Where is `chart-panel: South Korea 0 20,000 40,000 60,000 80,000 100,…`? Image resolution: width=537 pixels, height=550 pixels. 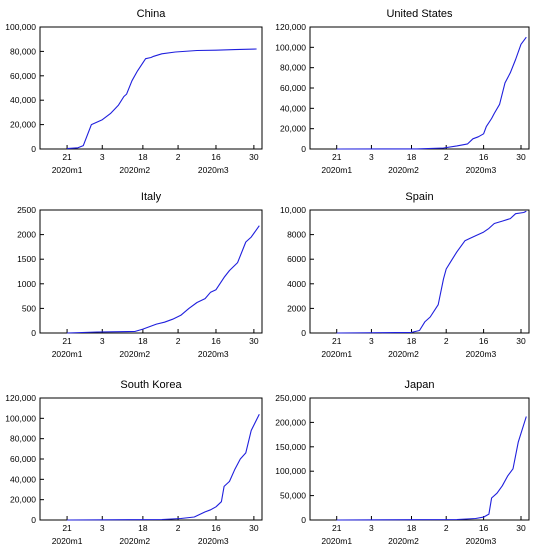
chart-panel: South Korea 0 20,000 40,000 60,000 80,000 100,… is located at coordinates (134, 462).